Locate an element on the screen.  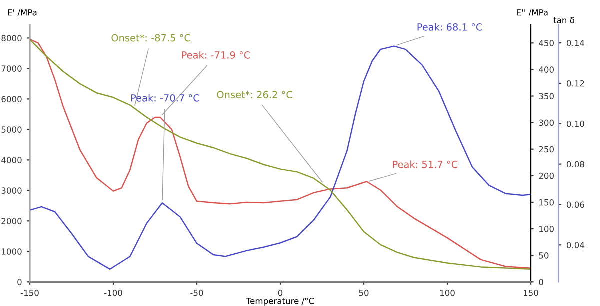
y-tick-label: 5000 is located at coordinates (12, 129).